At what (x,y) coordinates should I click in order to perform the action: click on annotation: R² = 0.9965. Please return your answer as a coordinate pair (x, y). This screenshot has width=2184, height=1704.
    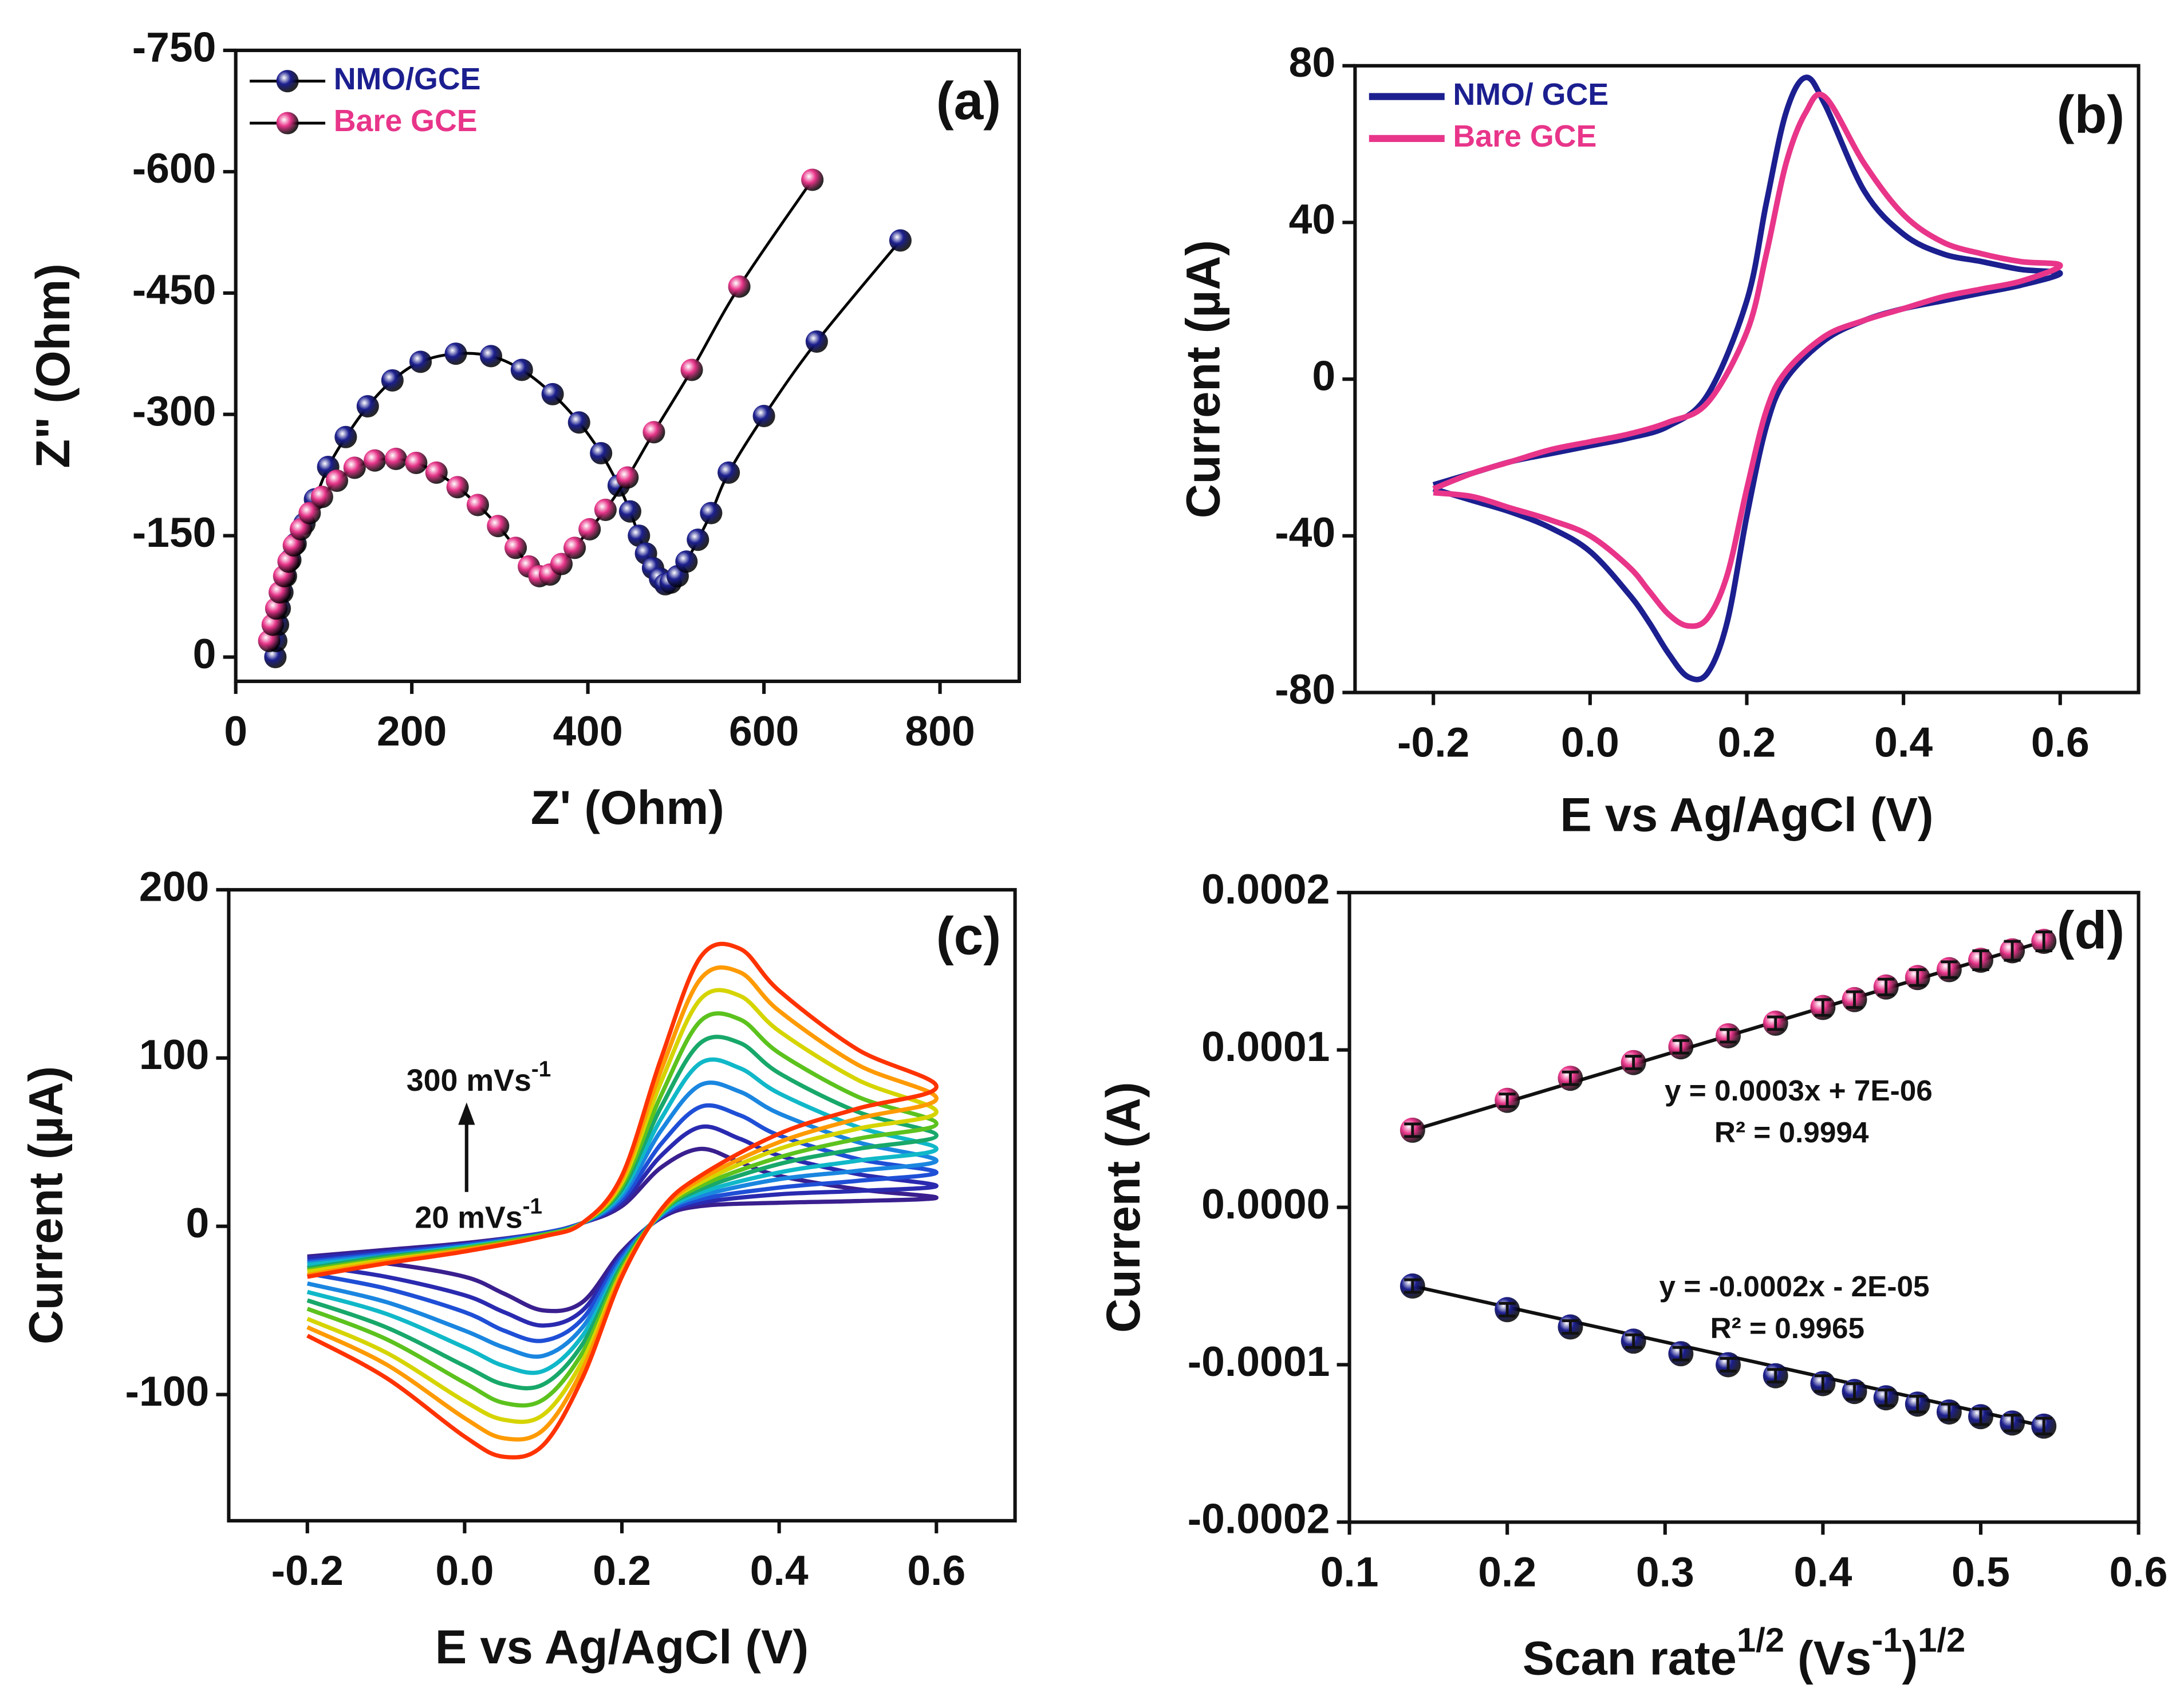
    Looking at the image, I should click on (1787, 1328).